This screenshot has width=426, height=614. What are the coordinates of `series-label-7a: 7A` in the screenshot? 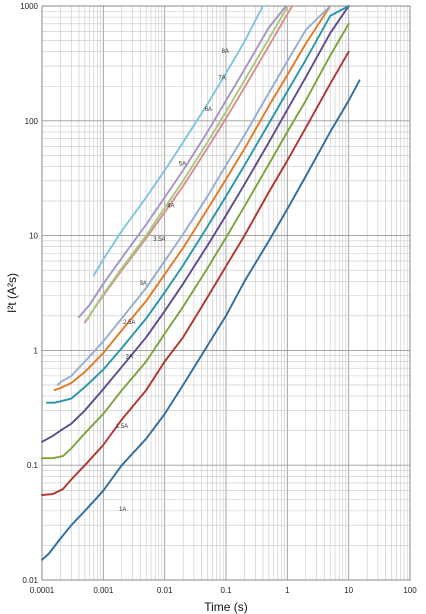 It's located at (221, 78).